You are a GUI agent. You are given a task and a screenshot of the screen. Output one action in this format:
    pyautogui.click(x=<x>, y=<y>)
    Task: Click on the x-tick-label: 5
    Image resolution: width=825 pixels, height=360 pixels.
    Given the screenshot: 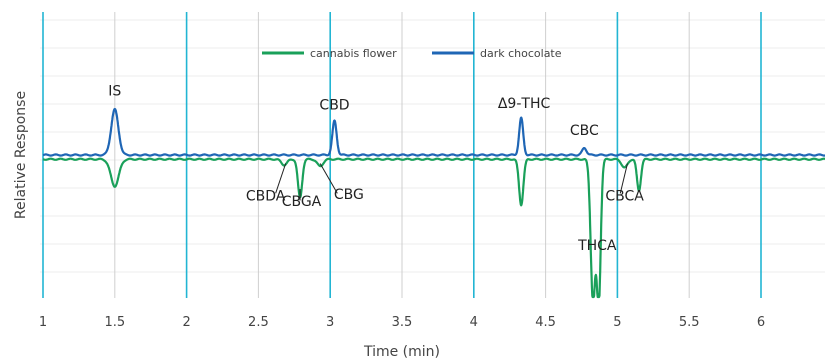 What is the action you would take?
    pyautogui.click(x=617, y=322)
    